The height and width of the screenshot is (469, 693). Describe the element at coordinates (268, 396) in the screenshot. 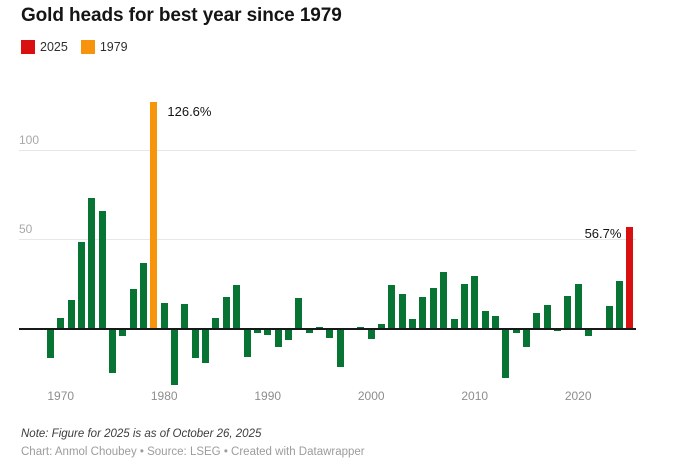

I see `x-axis-label-1990: 1990` at that location.